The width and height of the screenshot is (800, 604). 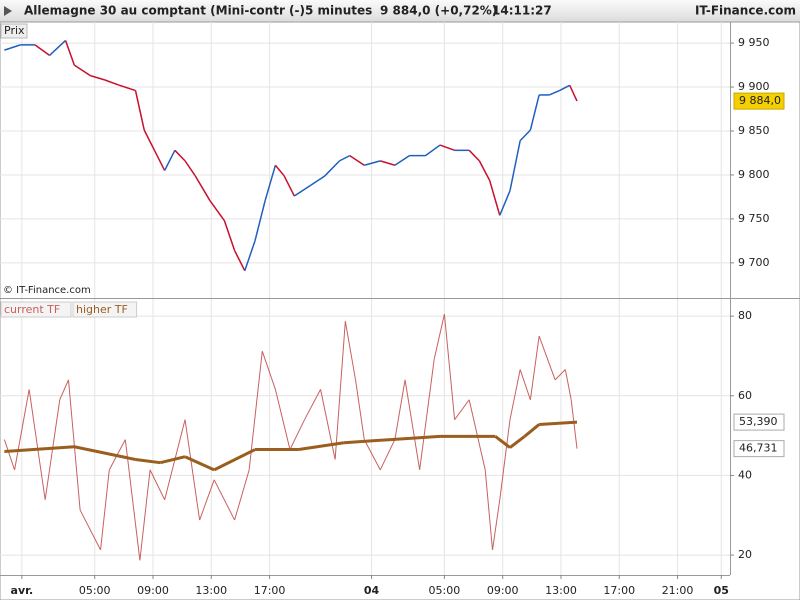 What do you see at coordinates (745, 315) in the screenshot?
I see `y-tick-label: 80` at bounding box center [745, 315].